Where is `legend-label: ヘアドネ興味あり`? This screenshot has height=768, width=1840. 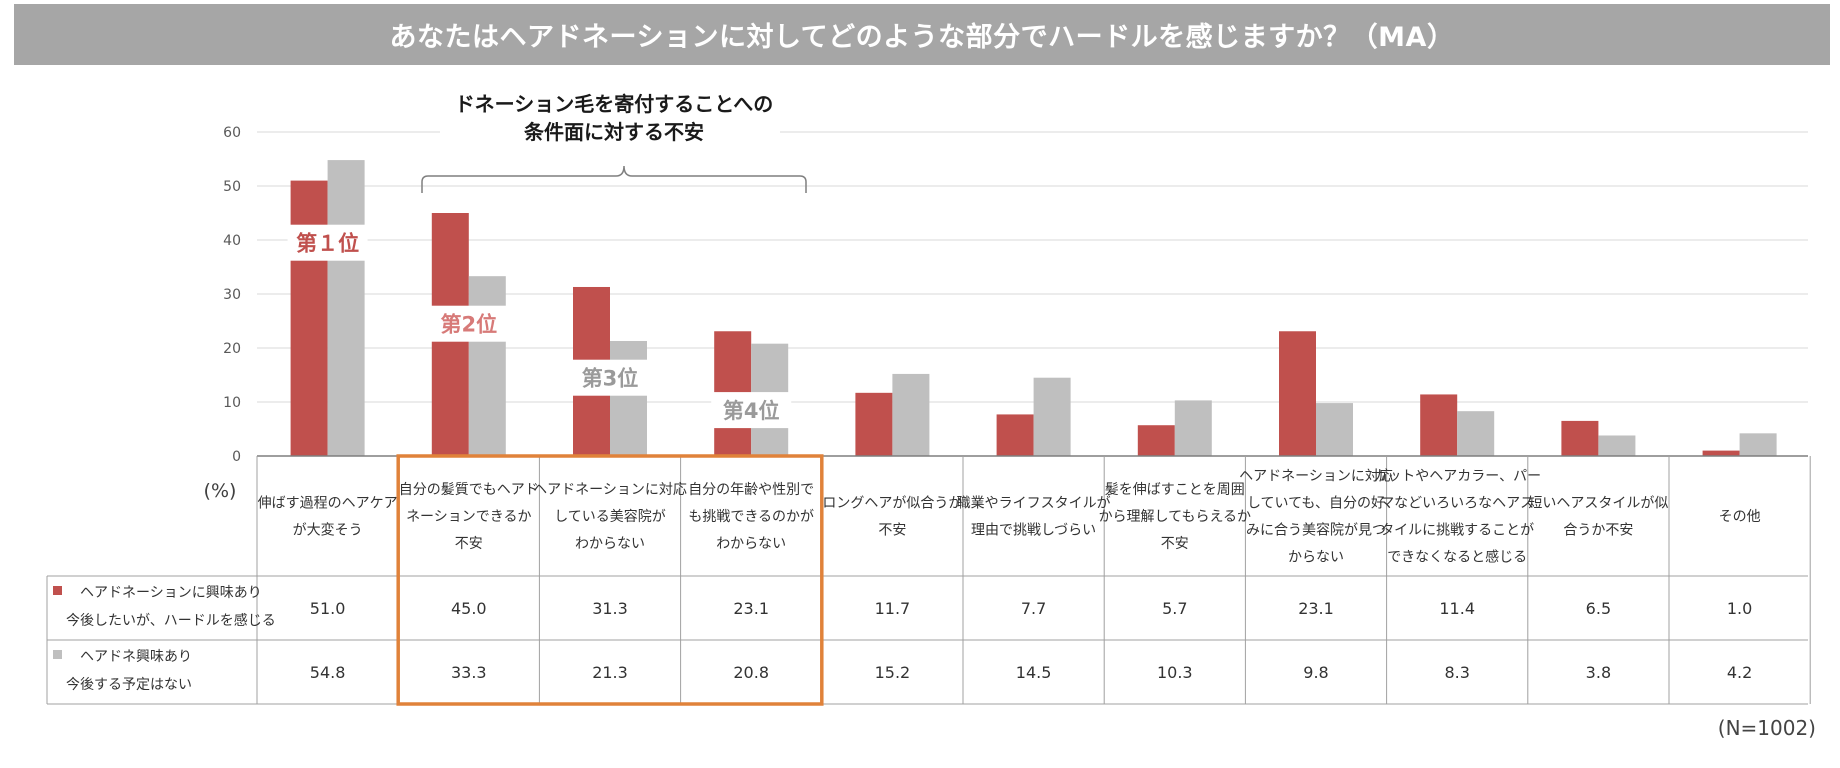 legend-label: ヘアドネ興味あり is located at coordinates (136, 657).